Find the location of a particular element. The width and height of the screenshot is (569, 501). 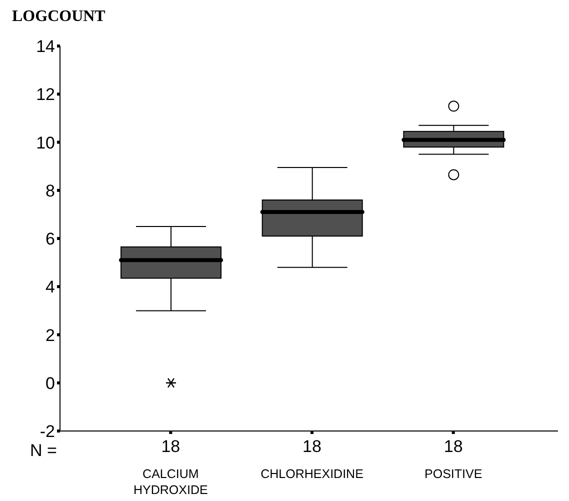

y-tick-label: 10 is located at coordinates (45, 142).